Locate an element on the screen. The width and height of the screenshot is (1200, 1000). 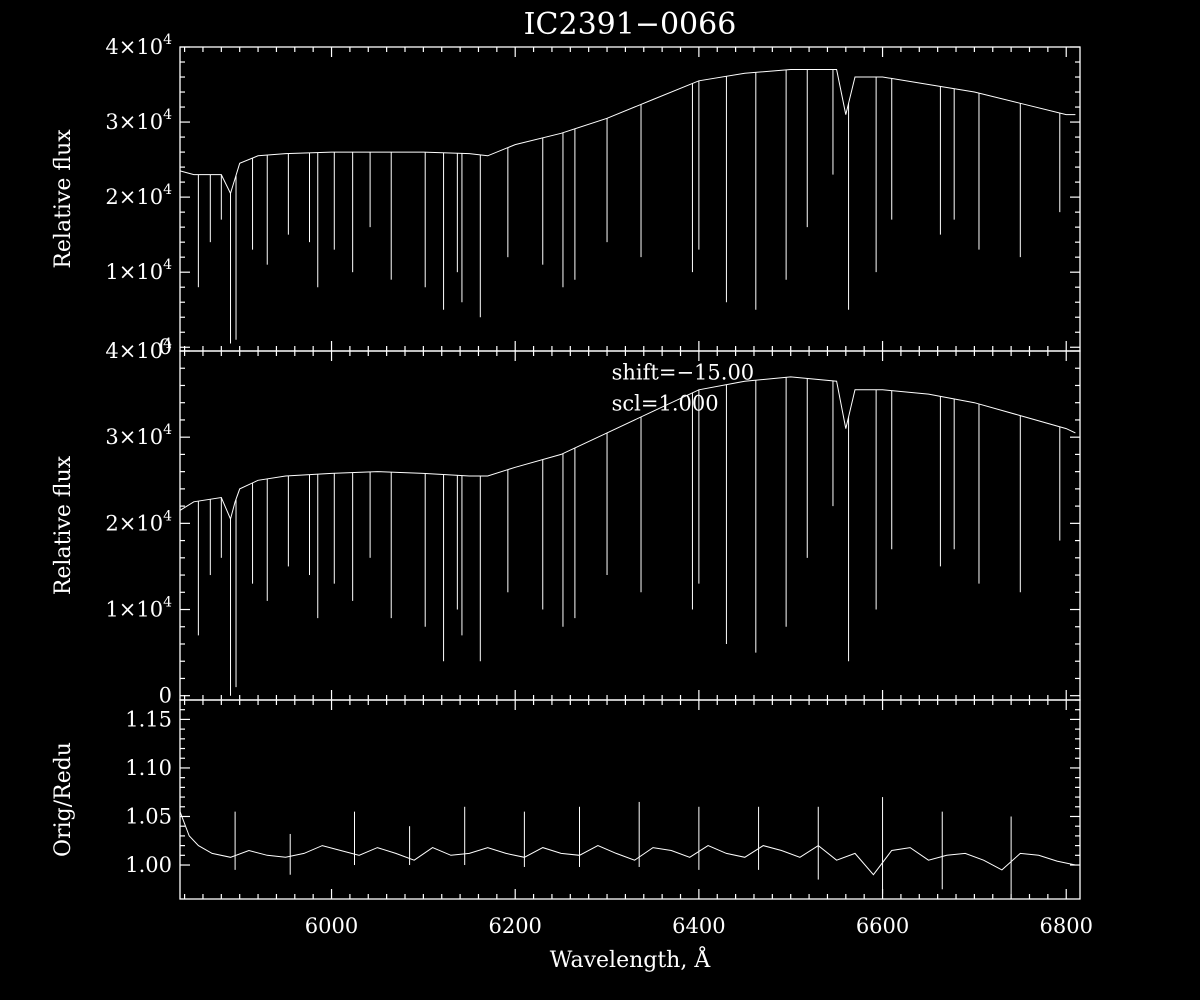
x-tick-label: 6000 is located at coordinates (331, 926).